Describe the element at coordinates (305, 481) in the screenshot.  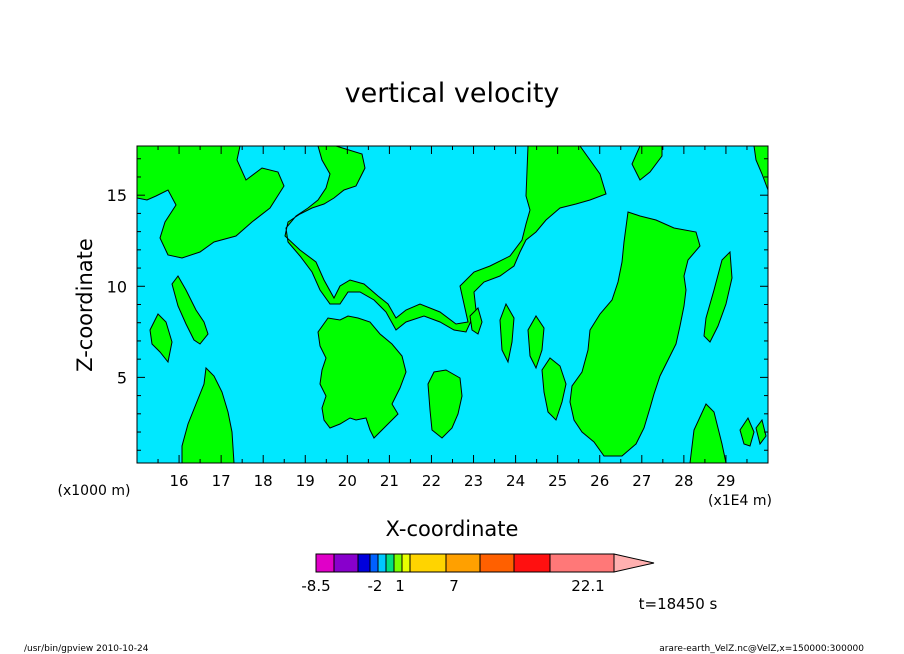
I see `x-tick-label: 19` at that location.